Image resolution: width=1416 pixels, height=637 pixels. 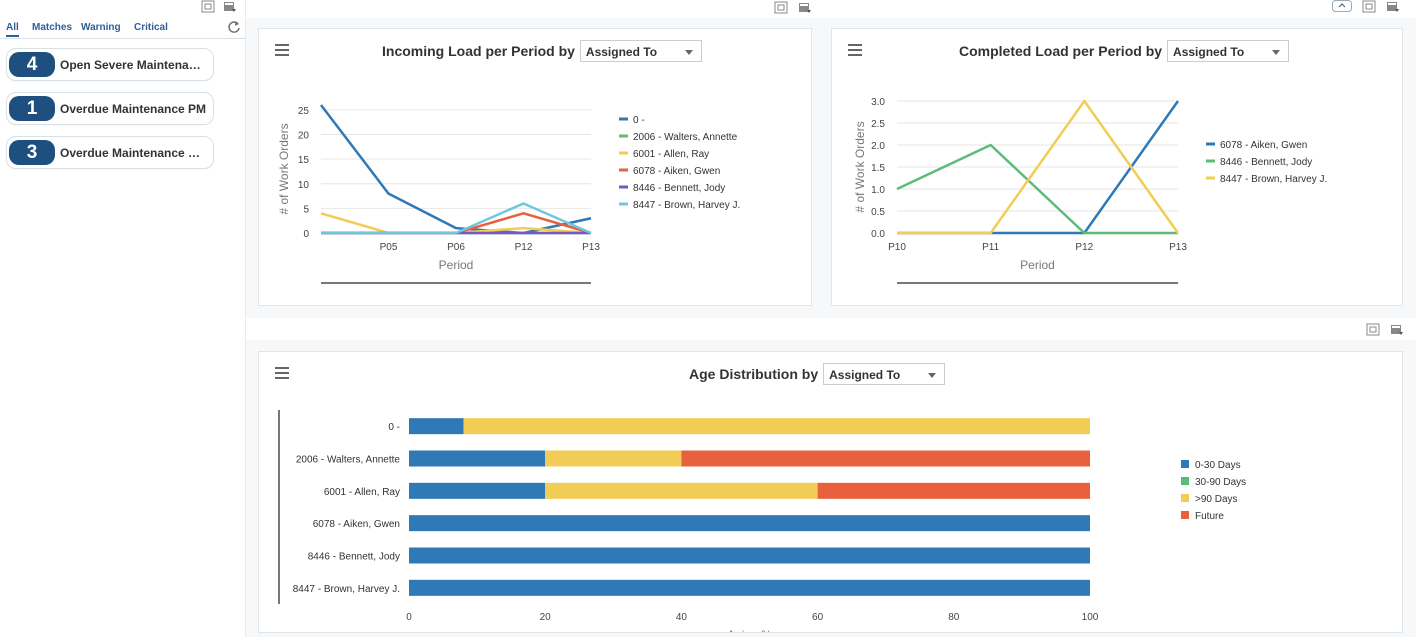 I want to click on top-band, so click(x=831, y=9).